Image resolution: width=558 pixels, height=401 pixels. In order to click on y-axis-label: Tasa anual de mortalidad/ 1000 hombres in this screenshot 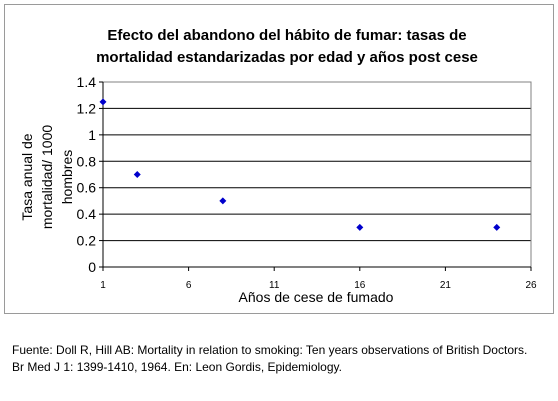, I will do `click(47, 177)`.